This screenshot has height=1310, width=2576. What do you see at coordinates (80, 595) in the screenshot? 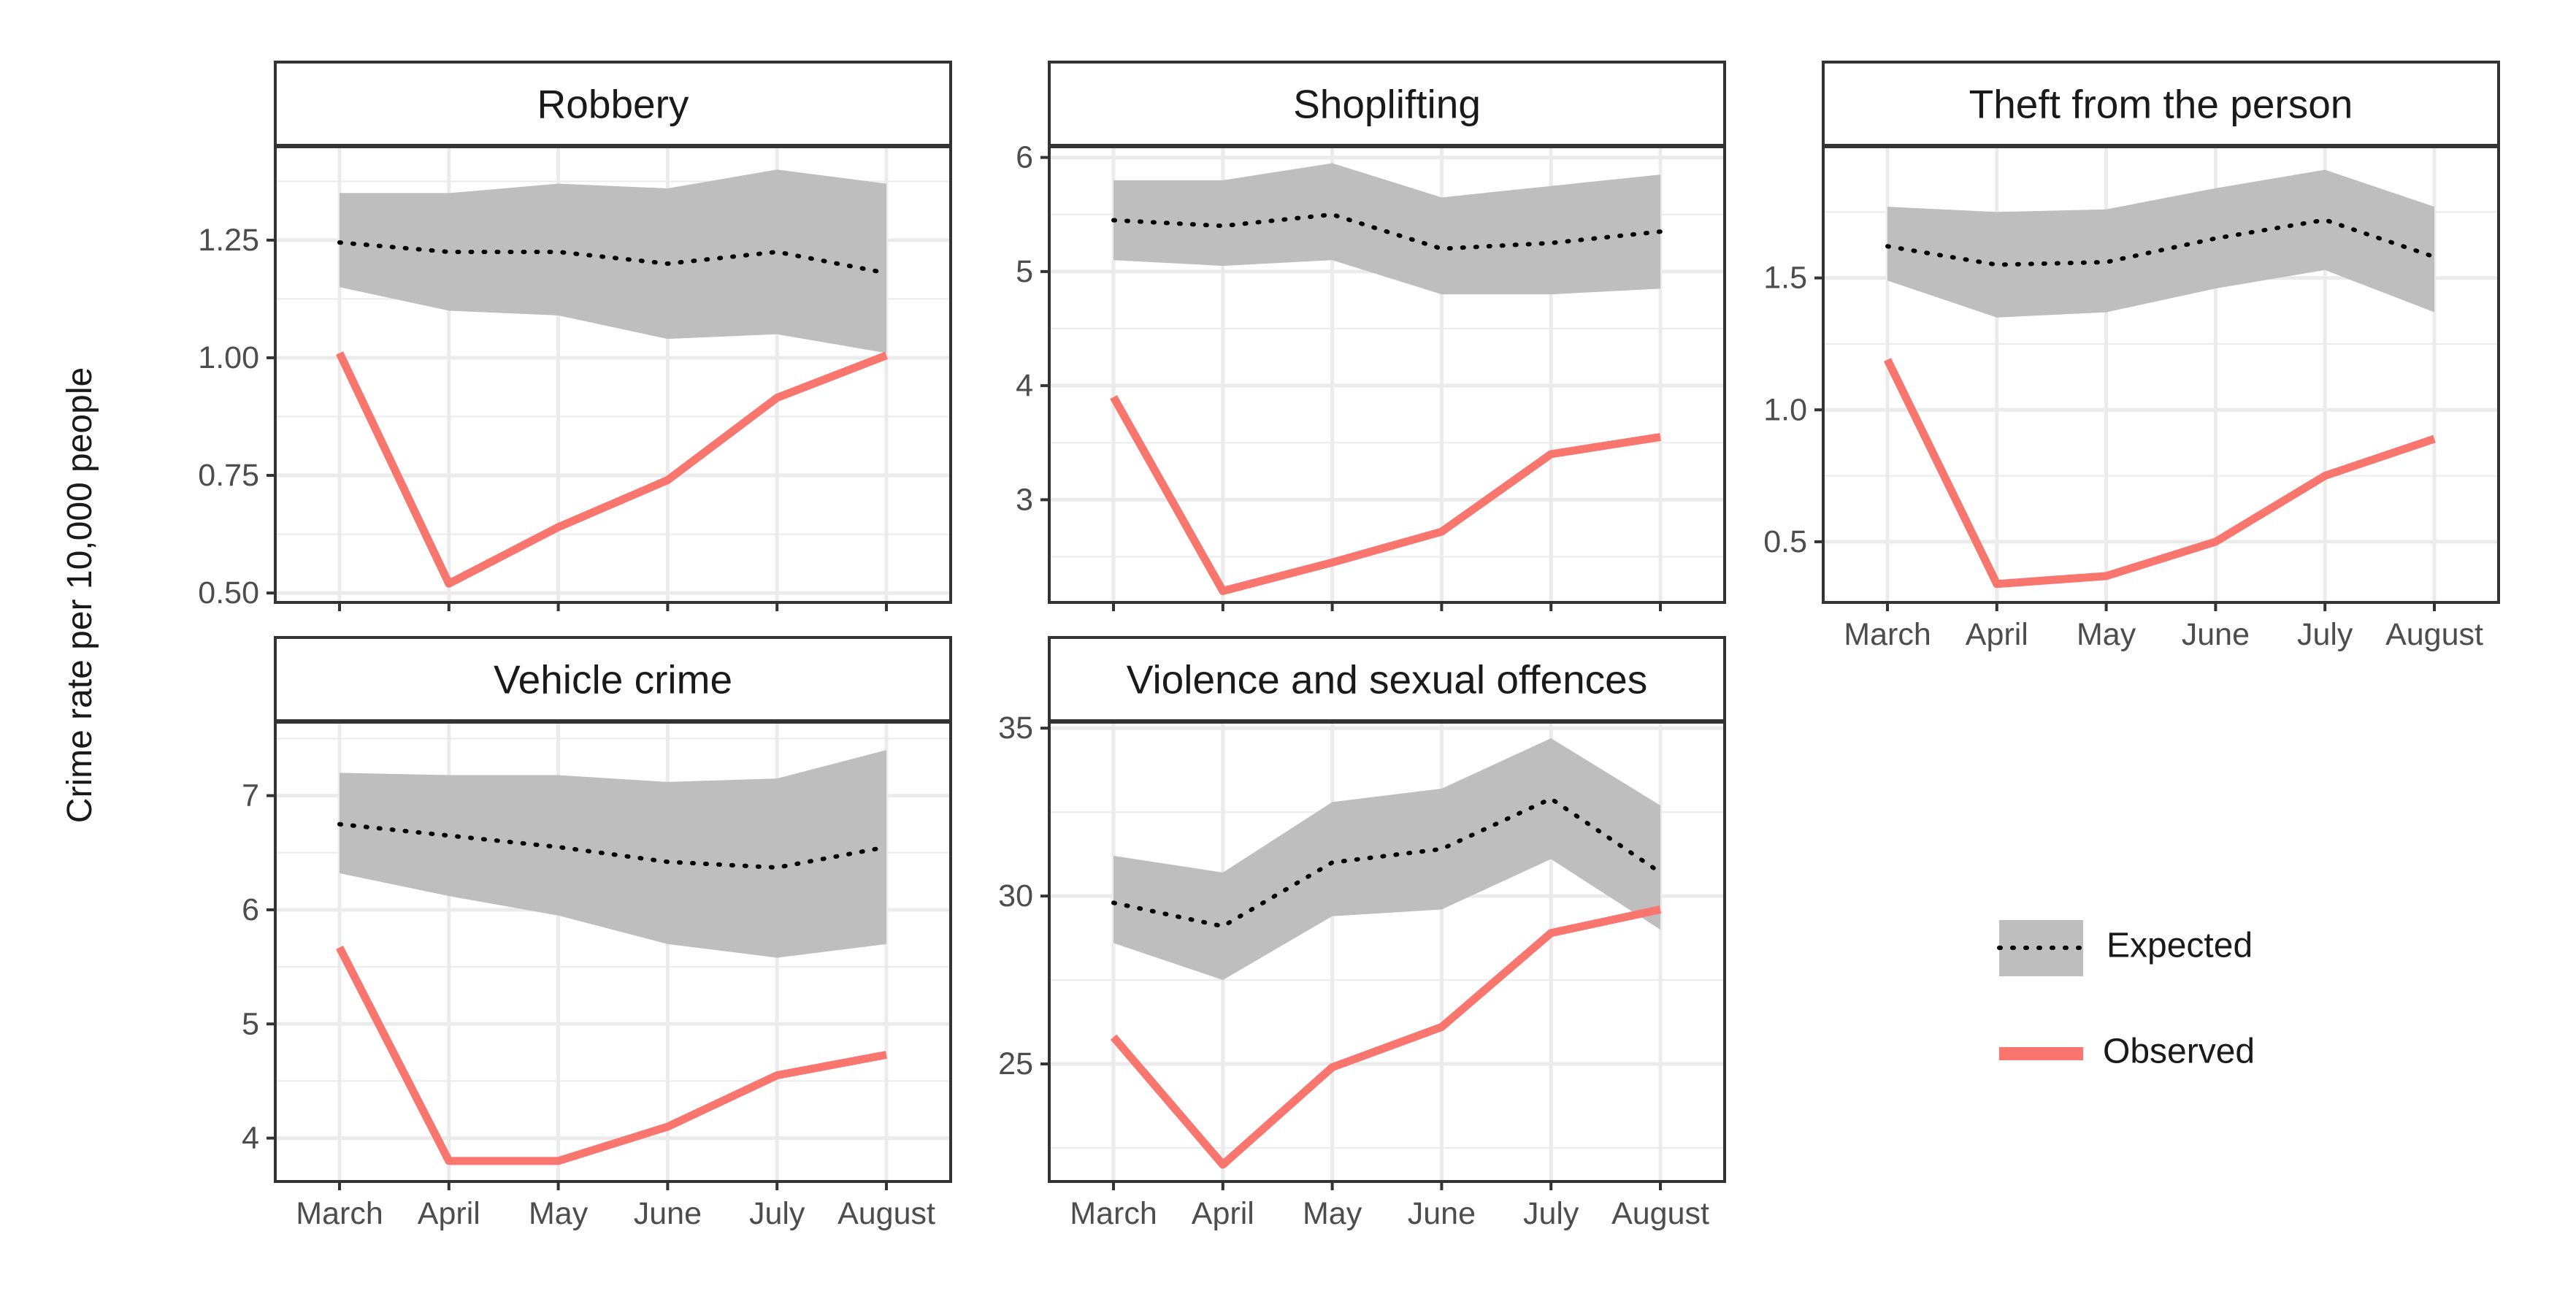
I see `y-axis-title: Crime rate per 10,000 people` at bounding box center [80, 595].